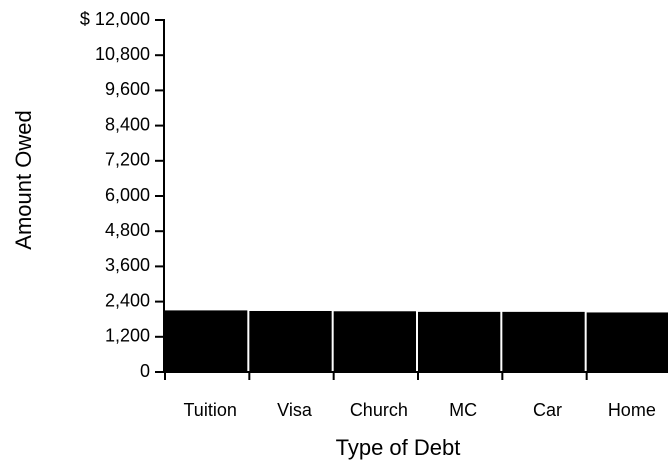 Image resolution: width=668 pixels, height=466 pixels. Describe the element at coordinates (122, 54) in the screenshot. I see `y-tick-label: 10,800` at that location.